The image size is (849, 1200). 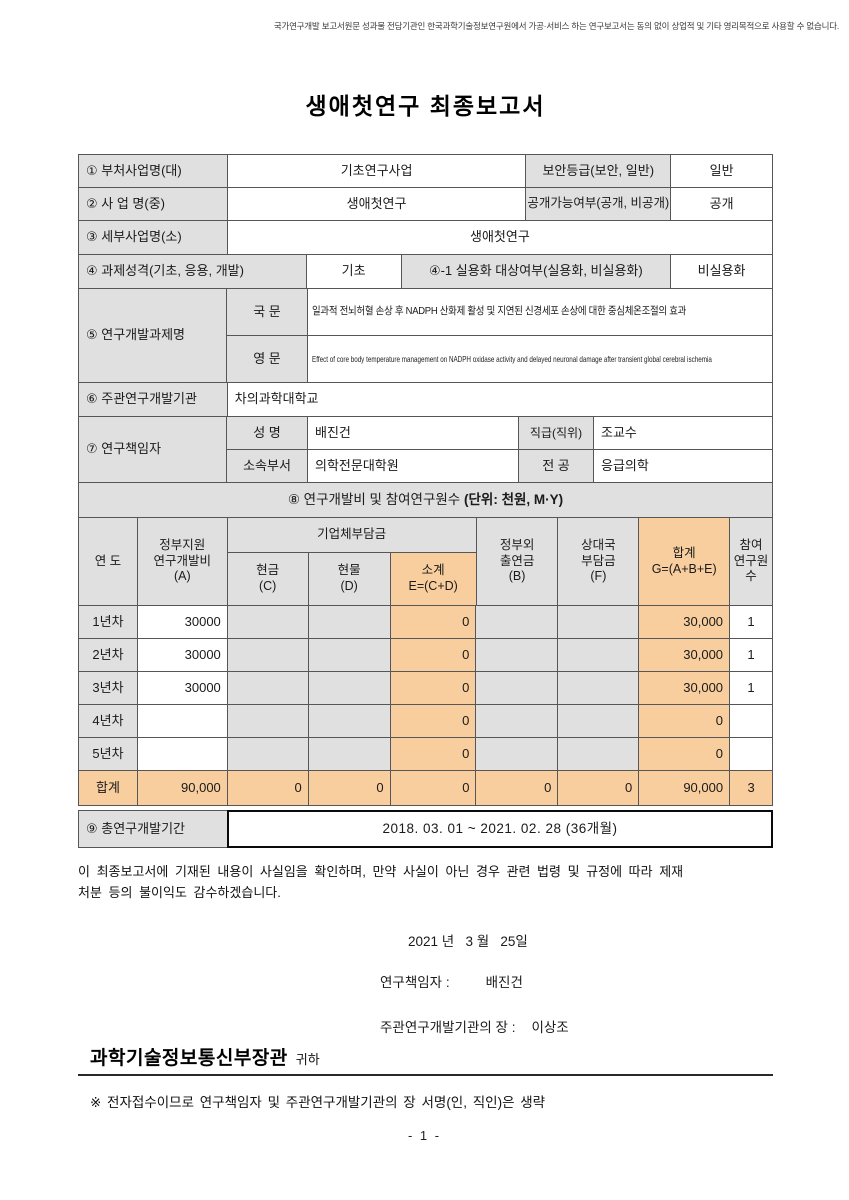 What do you see at coordinates (268, 622) in the screenshot?
I see `year1-cash` at bounding box center [268, 622].